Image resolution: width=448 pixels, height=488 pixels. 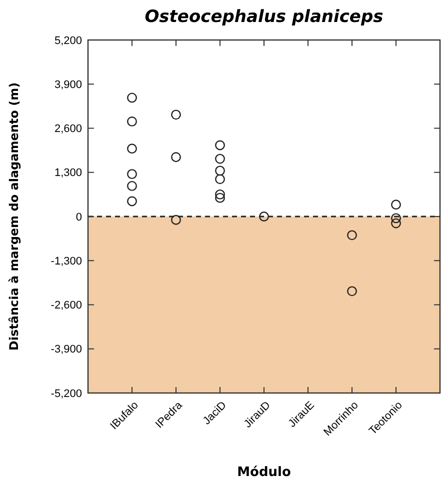 I want to click on y-tick-label: -5,200, so click(x=66, y=394).